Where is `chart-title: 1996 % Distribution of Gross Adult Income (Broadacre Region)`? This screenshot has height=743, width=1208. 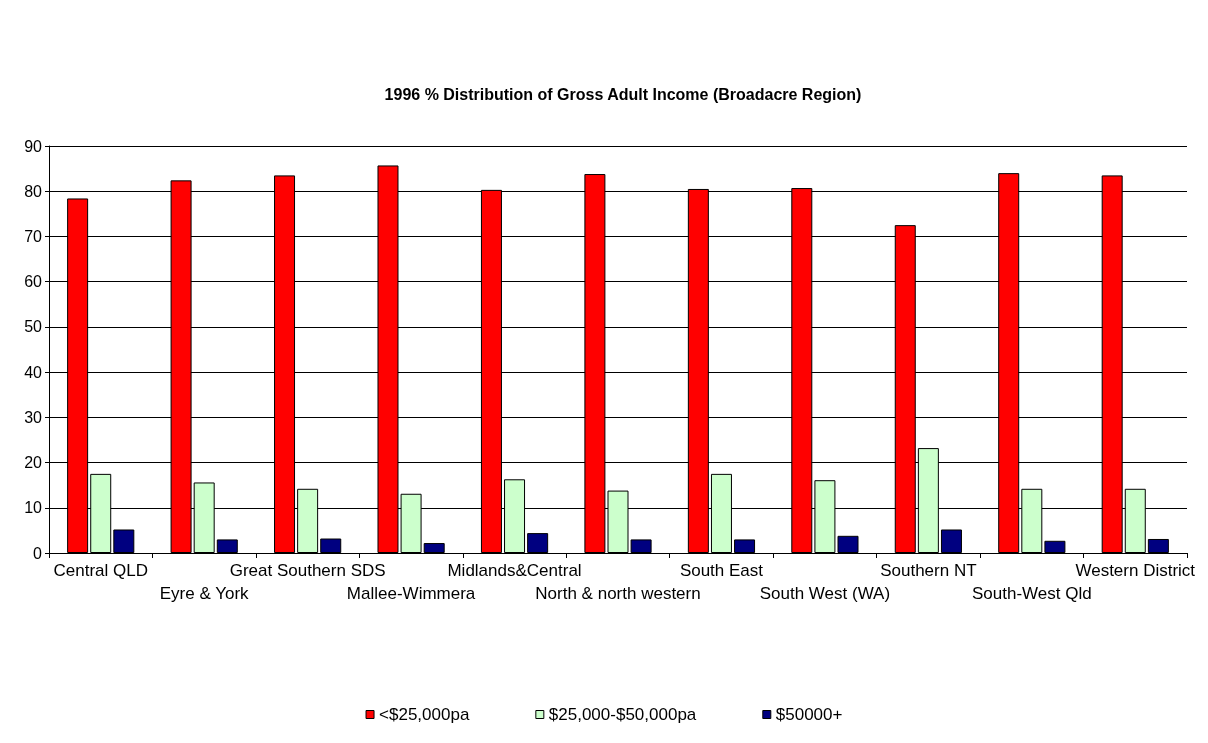
chart-title: 1996 % Distribution of Gross Adult Income (Broadacre Region) is located at coordinates (623, 94).